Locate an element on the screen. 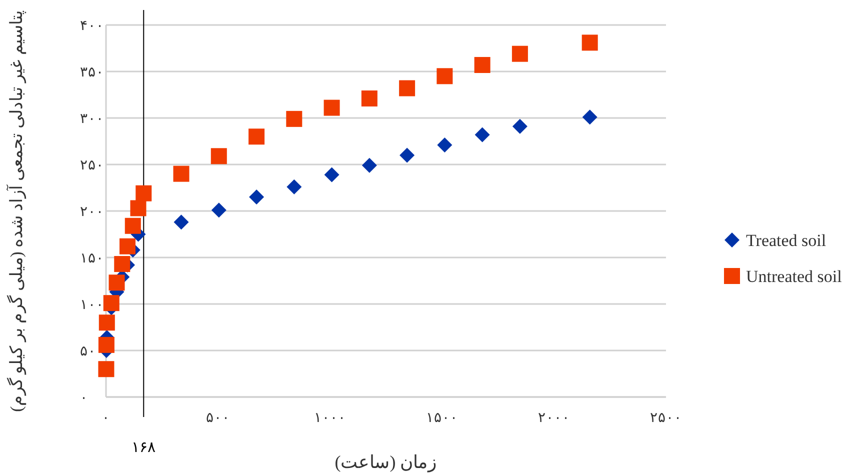 The width and height of the screenshot is (855, 474). legend-label: Treated soil is located at coordinates (786, 240).